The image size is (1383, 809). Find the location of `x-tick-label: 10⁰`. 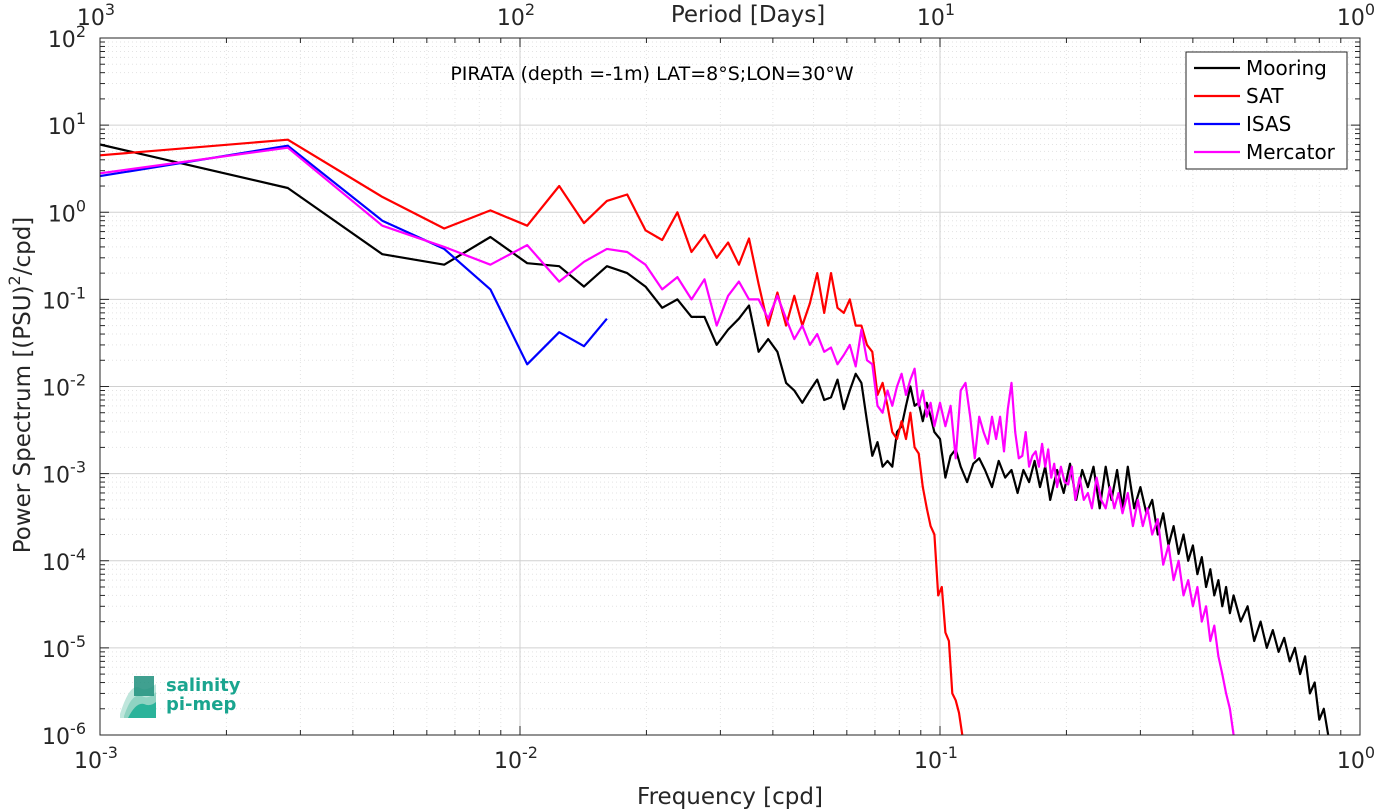

x-tick-label: 10⁰ is located at coordinates (1356, 758).